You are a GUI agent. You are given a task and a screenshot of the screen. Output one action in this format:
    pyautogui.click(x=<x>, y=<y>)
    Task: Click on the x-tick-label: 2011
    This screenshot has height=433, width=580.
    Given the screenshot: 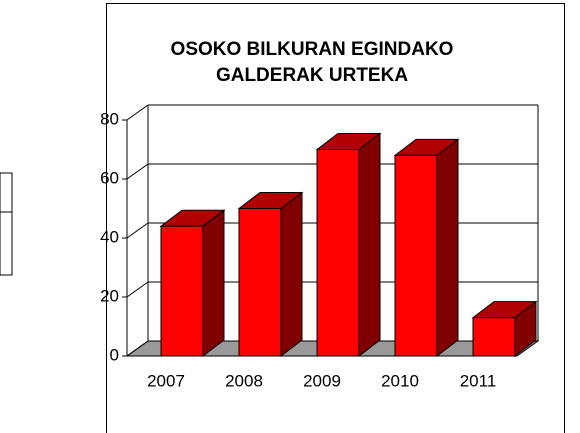 What is the action you would take?
    pyautogui.click(x=478, y=380)
    